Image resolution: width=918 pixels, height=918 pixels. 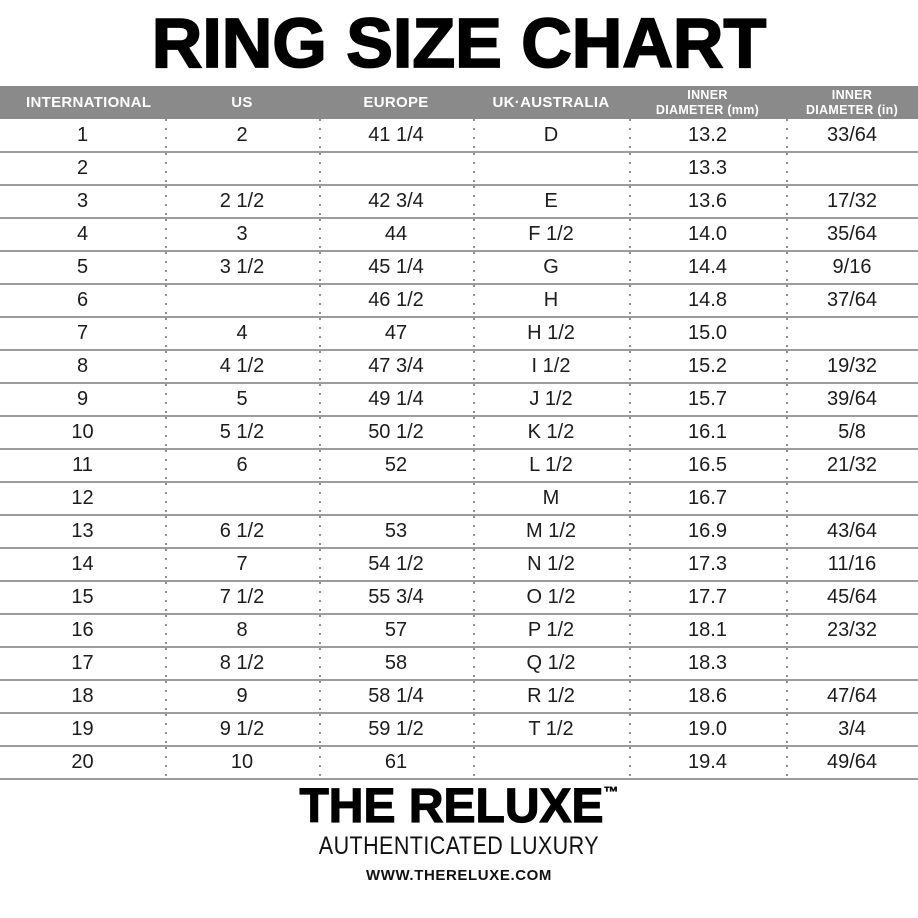 I want to click on table-row: 9 5 49 1/4 J 1/2 15.7 39/64, so click(x=459, y=399).